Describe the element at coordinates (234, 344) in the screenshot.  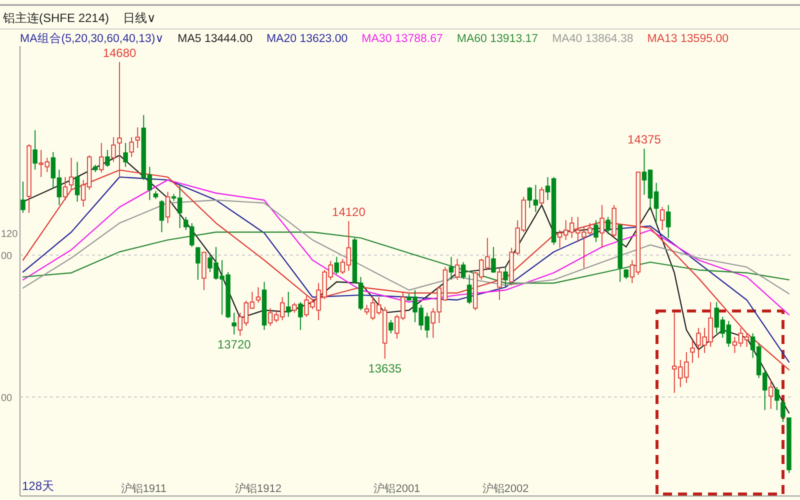
I see `annotation: 13720` at that location.